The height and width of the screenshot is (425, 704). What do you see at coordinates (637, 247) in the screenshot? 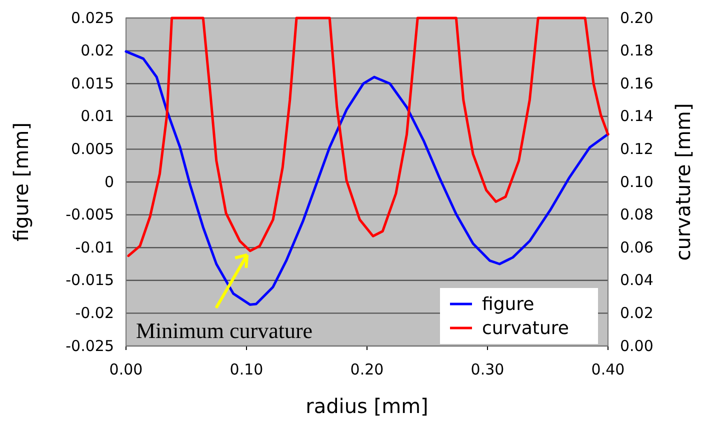
I see `y2-tick-label: 0.06` at bounding box center [637, 247].